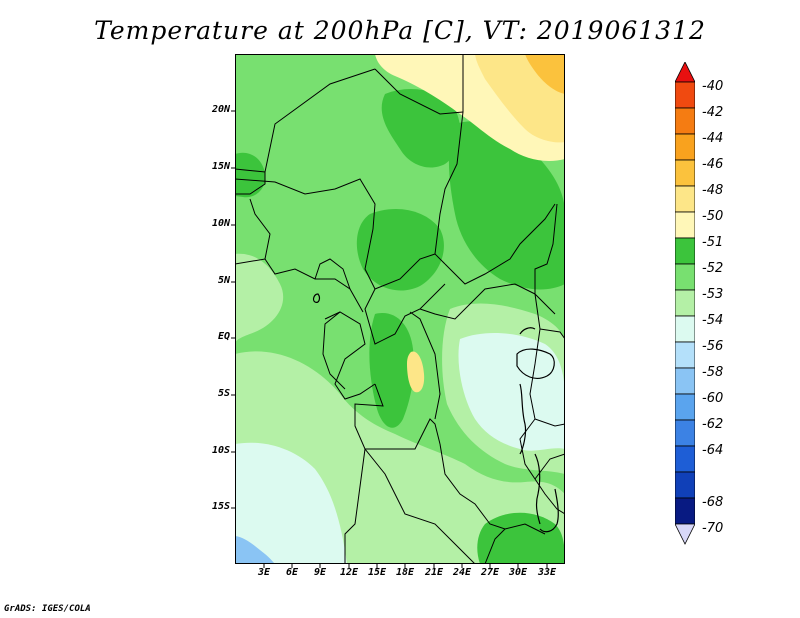  Describe the element at coordinates (292, 572) in the screenshot. I see `lon-label-6e: 6E` at that location.